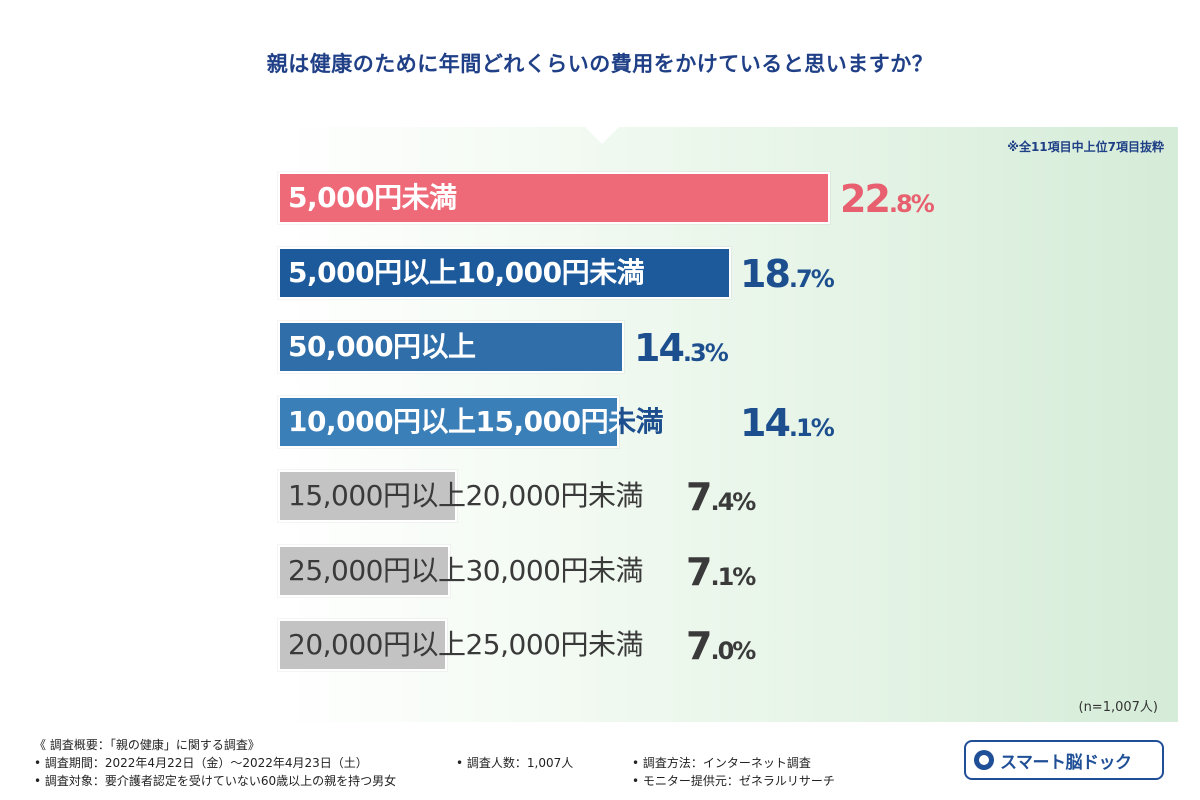 The width and height of the screenshot is (1200, 800). What do you see at coordinates (721, 572) in the screenshot?
I see `value-label-6: 7.1%` at bounding box center [721, 572].